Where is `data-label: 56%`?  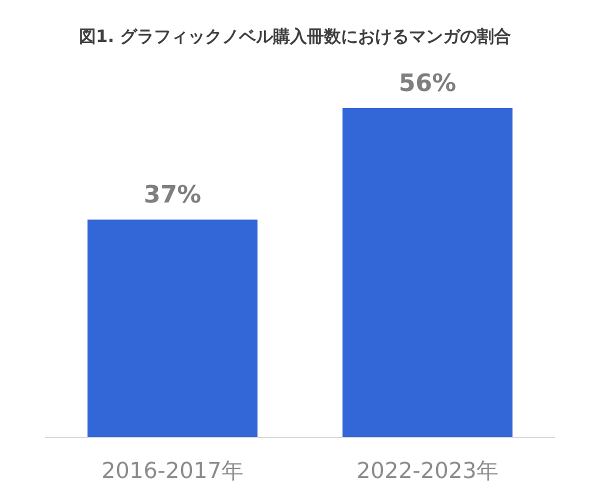
data-label: 56% is located at coordinates (427, 83).